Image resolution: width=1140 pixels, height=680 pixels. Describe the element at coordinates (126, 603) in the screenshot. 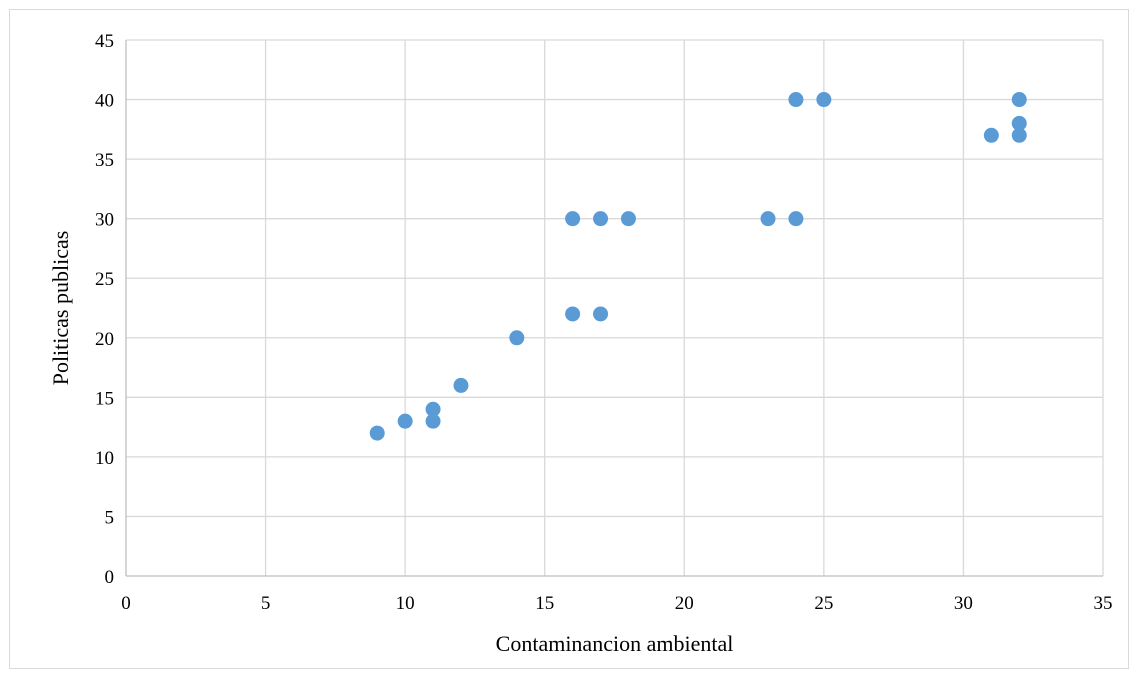

I see `x-tick-label: 0` at that location.